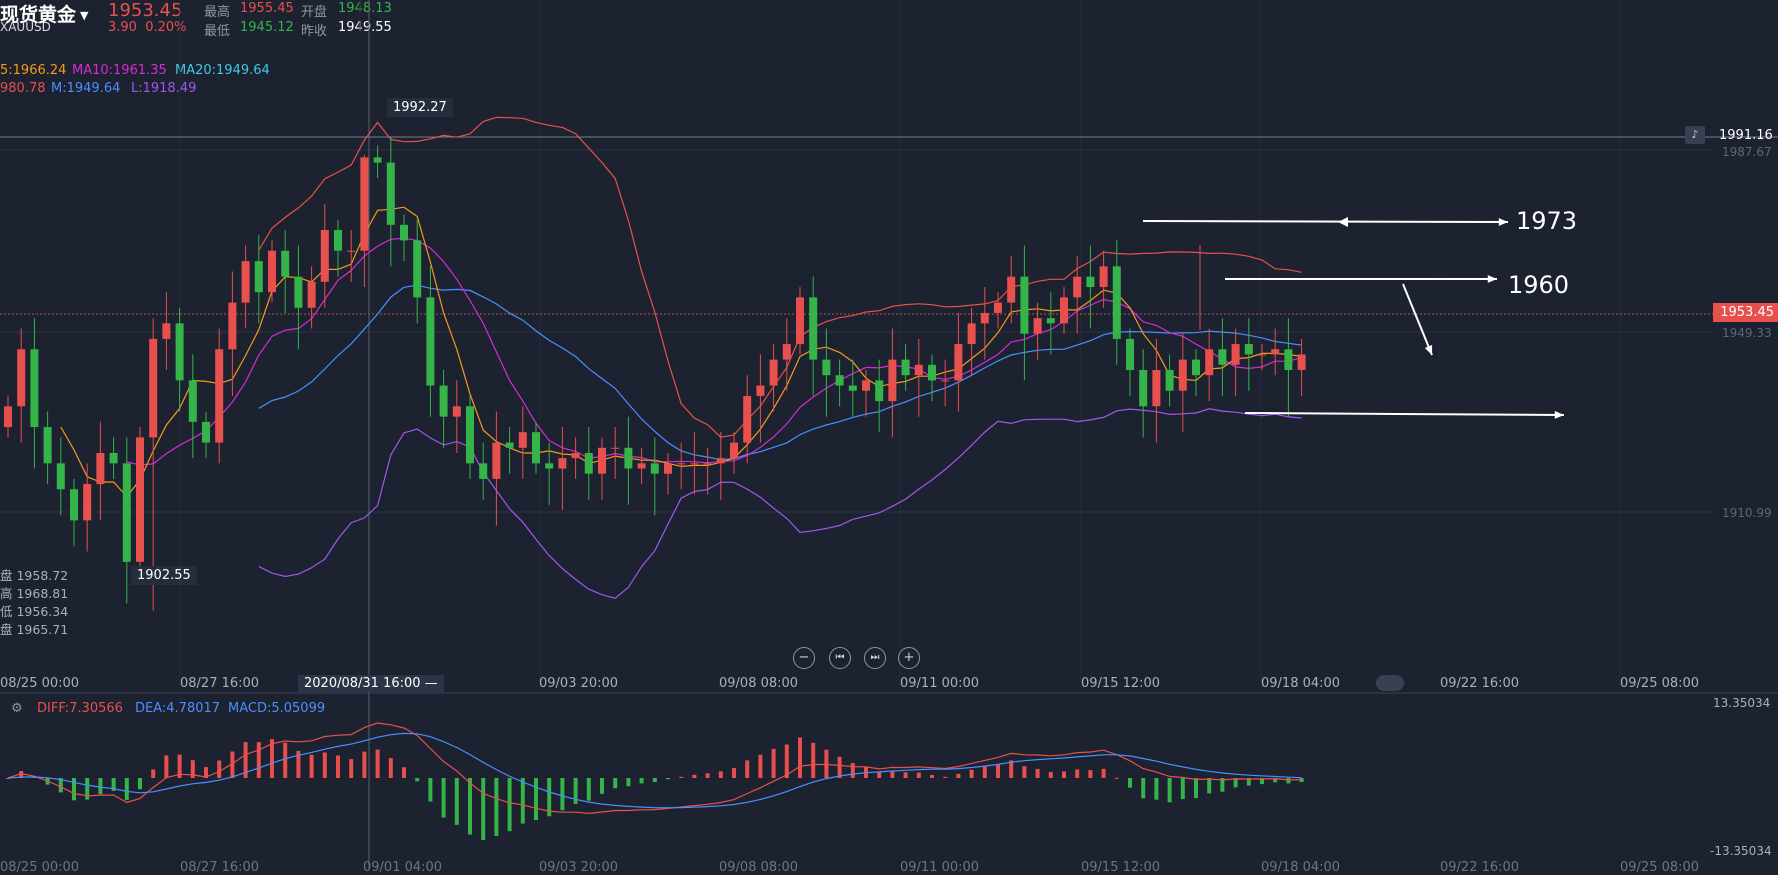 The height and width of the screenshot is (875, 1778). I want to click on chevron-down-icon: ▼, so click(84, 15).